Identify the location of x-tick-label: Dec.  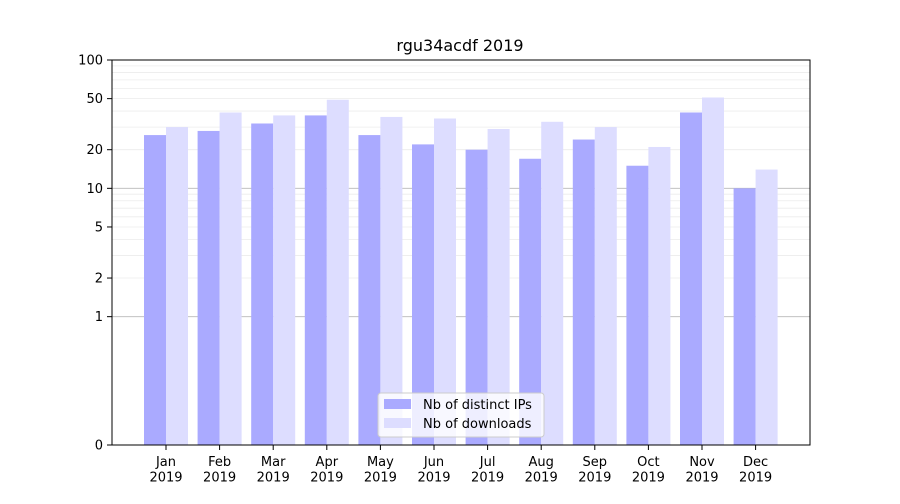
(755, 462).